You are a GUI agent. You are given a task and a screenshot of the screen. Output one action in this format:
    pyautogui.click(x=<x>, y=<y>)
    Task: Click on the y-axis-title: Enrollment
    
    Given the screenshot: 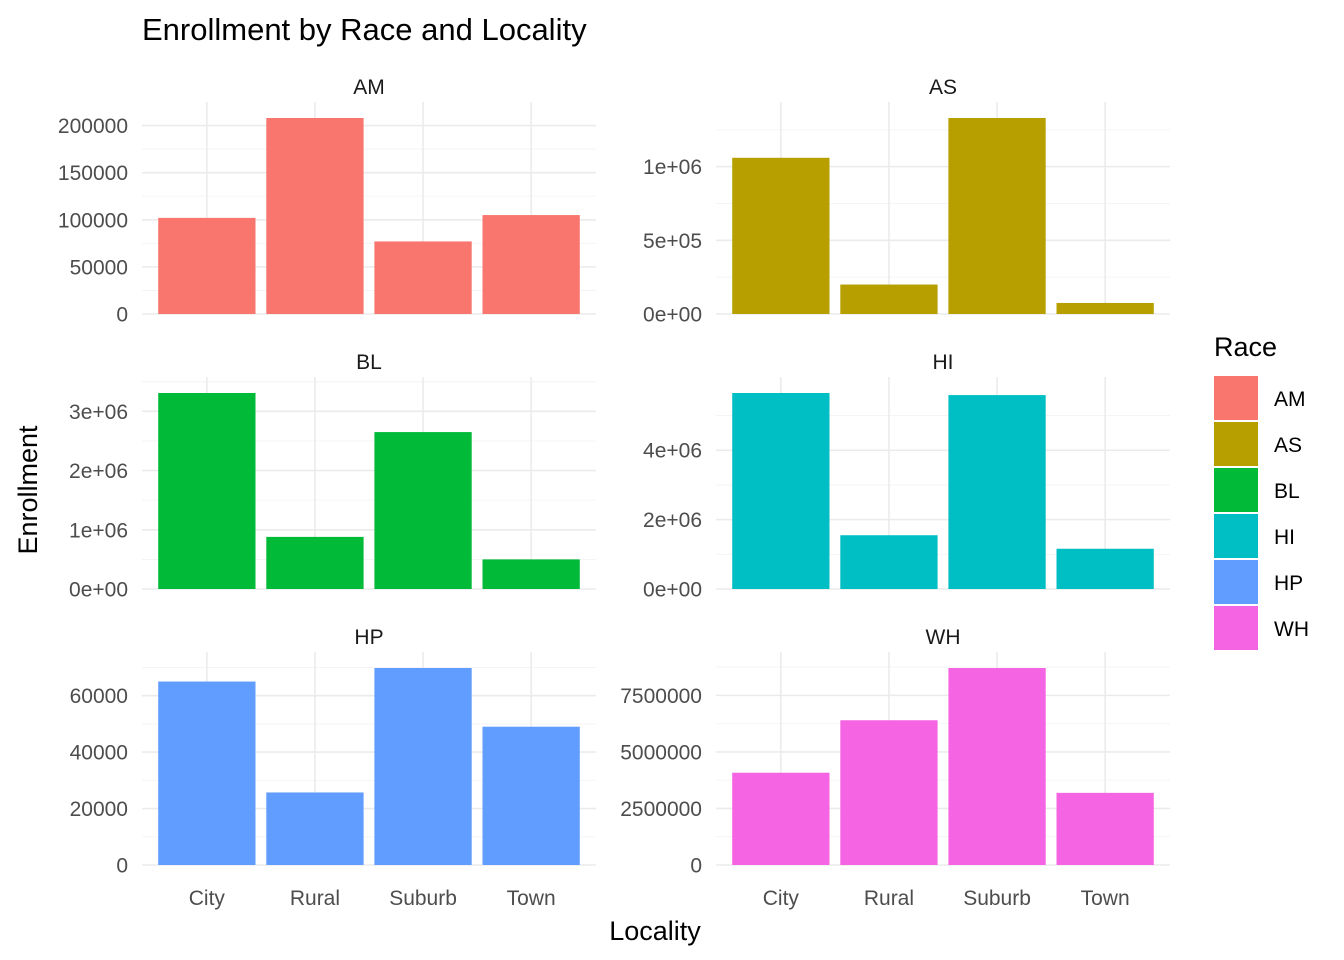 What is the action you would take?
    pyautogui.click(x=28, y=490)
    